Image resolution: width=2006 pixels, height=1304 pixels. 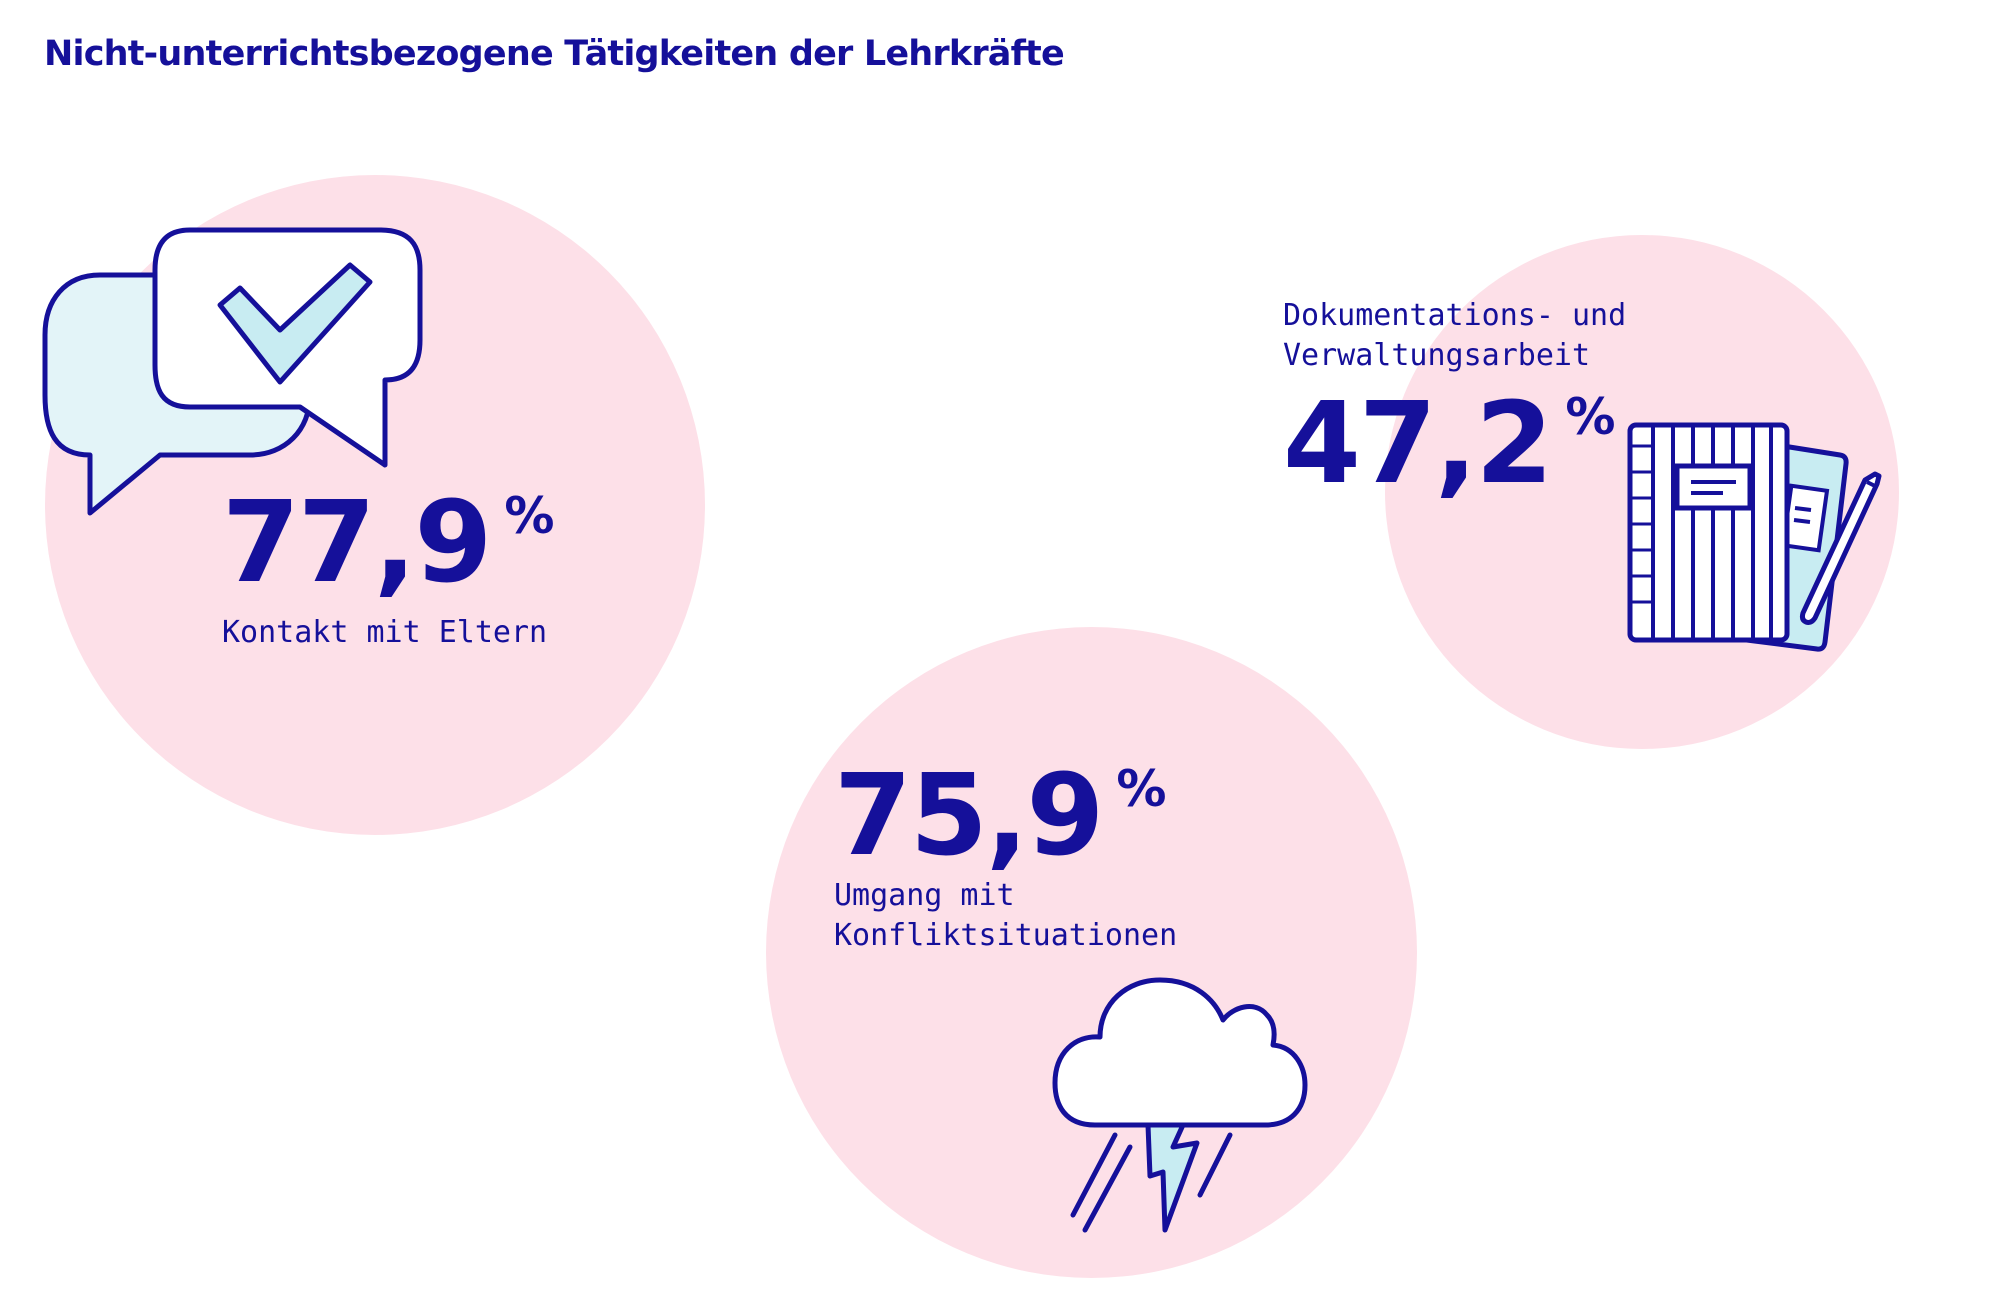 I want to click on value-kontakt-mit-eltern: 77,9, so click(x=357, y=543).